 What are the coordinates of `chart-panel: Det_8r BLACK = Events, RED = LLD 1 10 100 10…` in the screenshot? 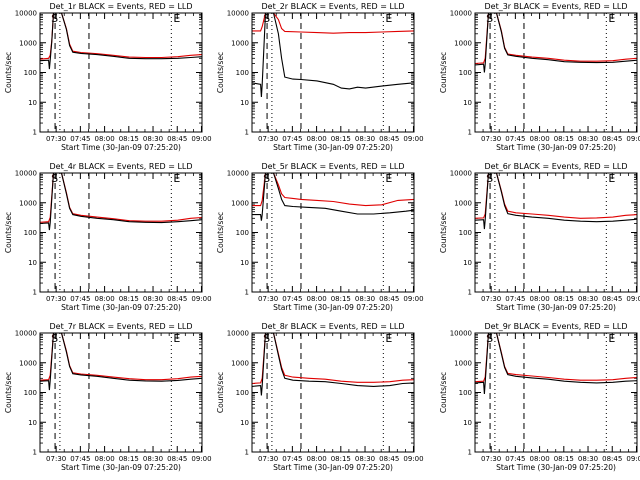 It's located at (320, 397).